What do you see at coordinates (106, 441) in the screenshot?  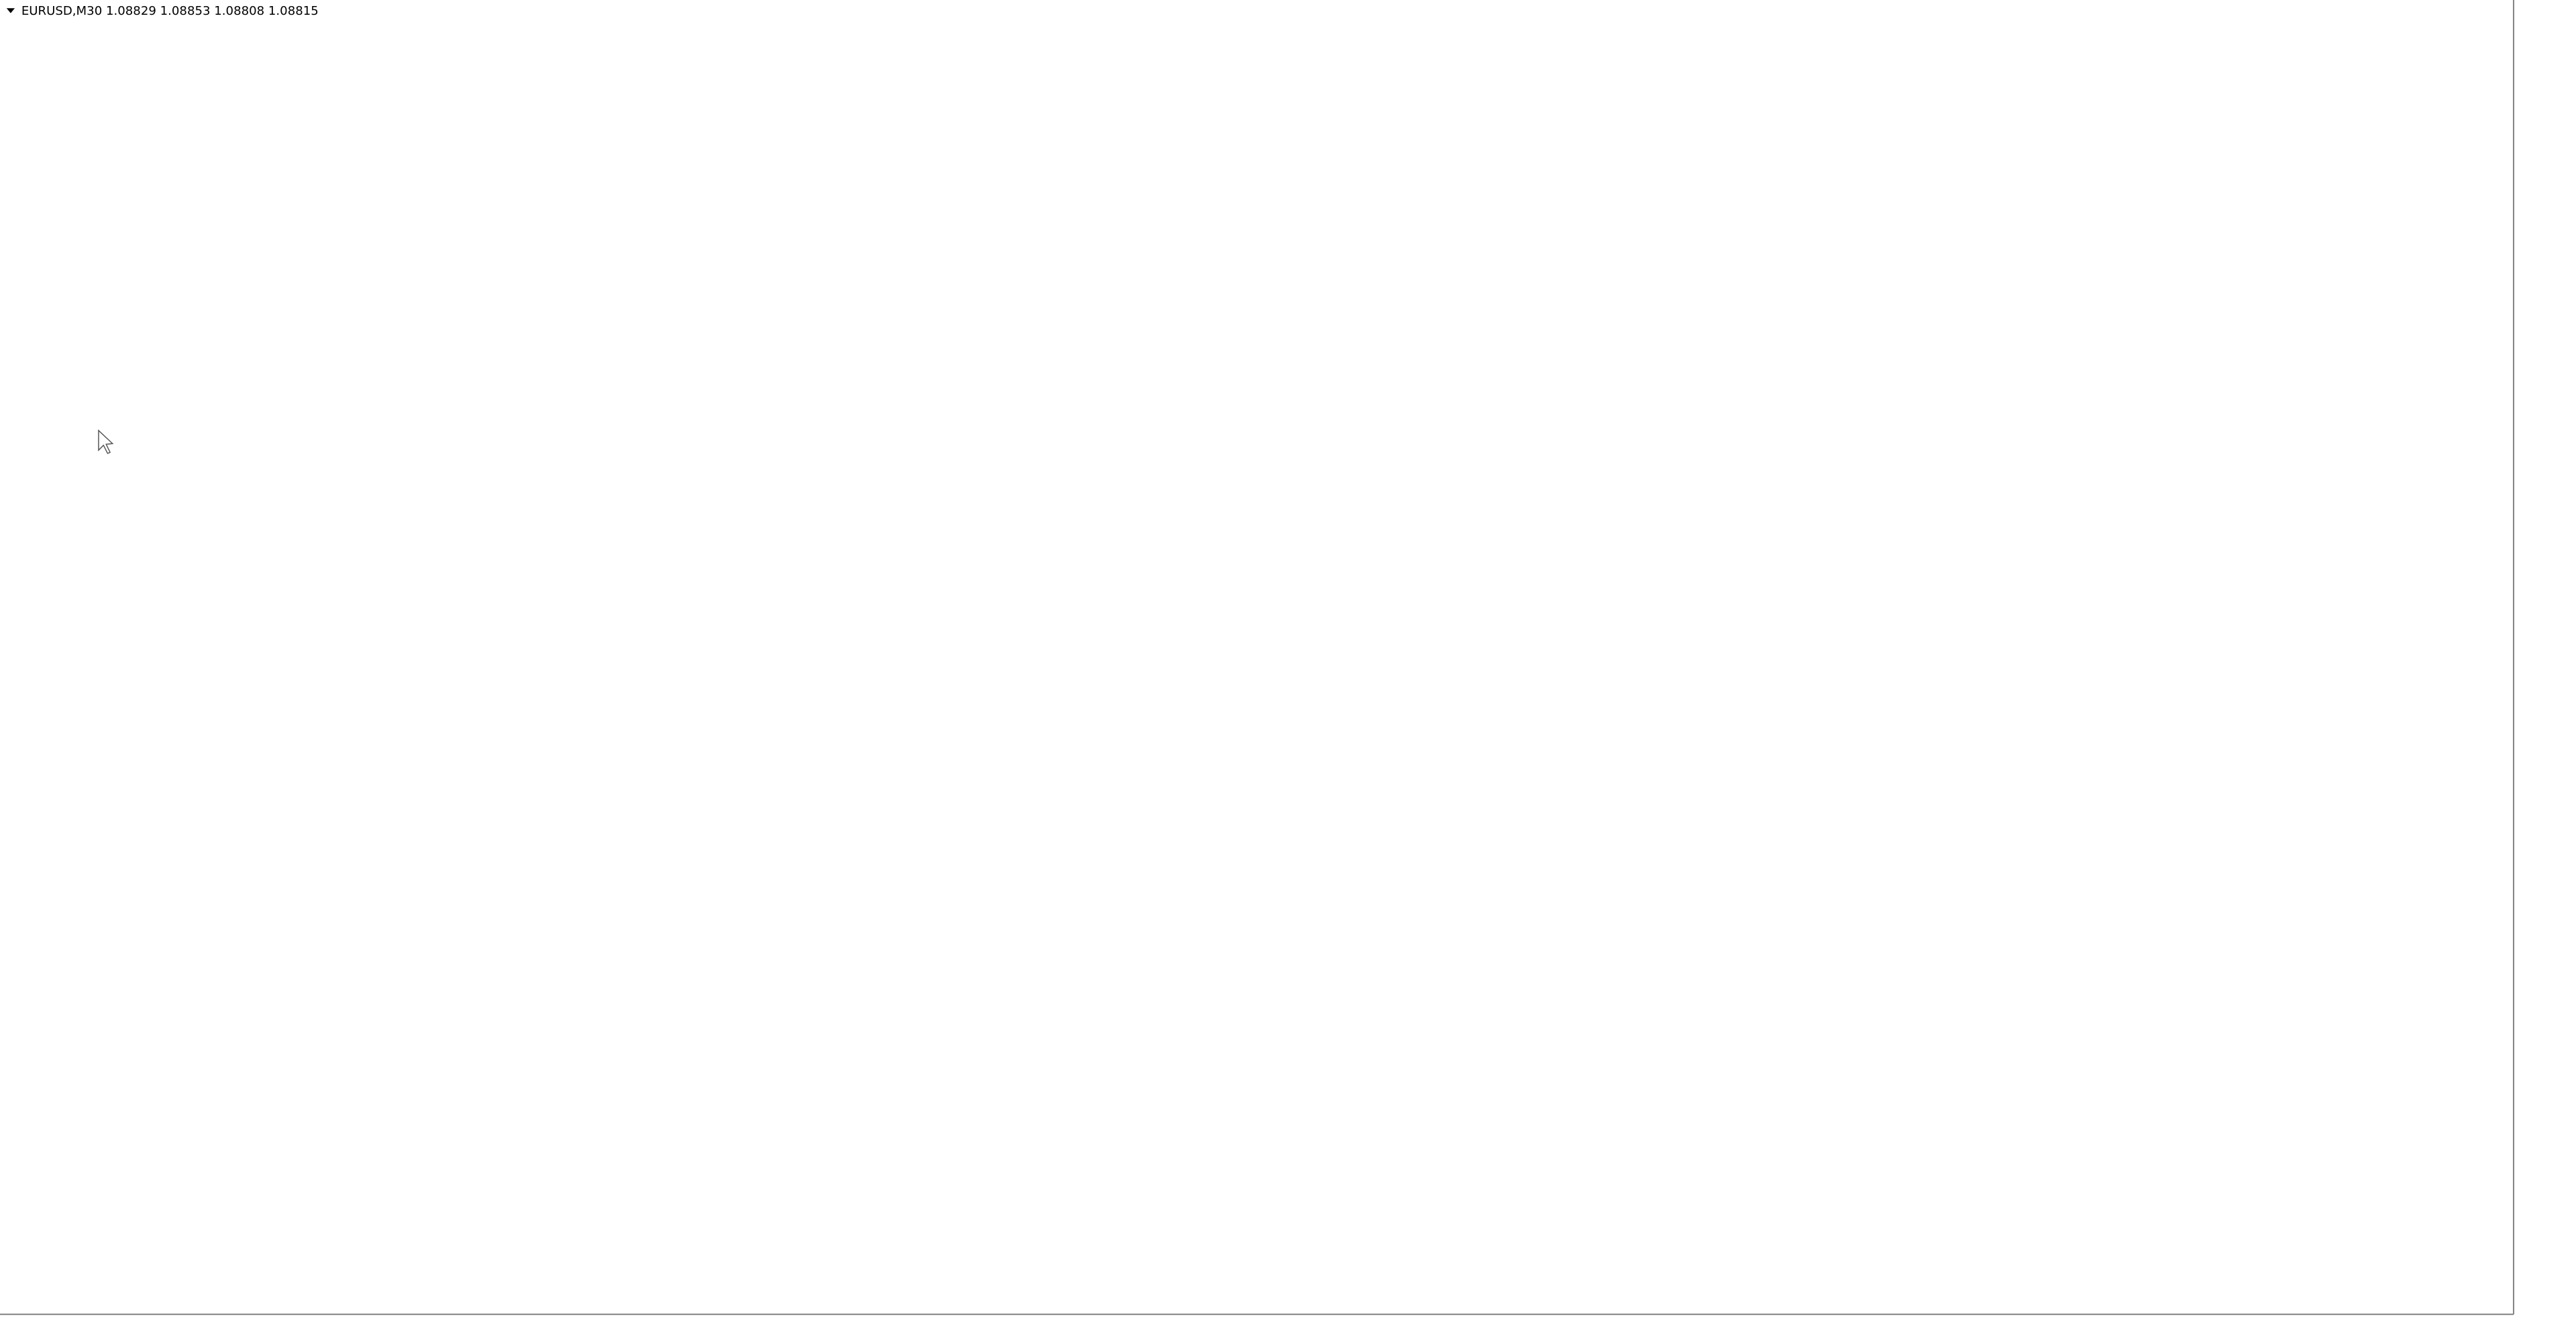 I see `mouse-cursor` at bounding box center [106, 441].